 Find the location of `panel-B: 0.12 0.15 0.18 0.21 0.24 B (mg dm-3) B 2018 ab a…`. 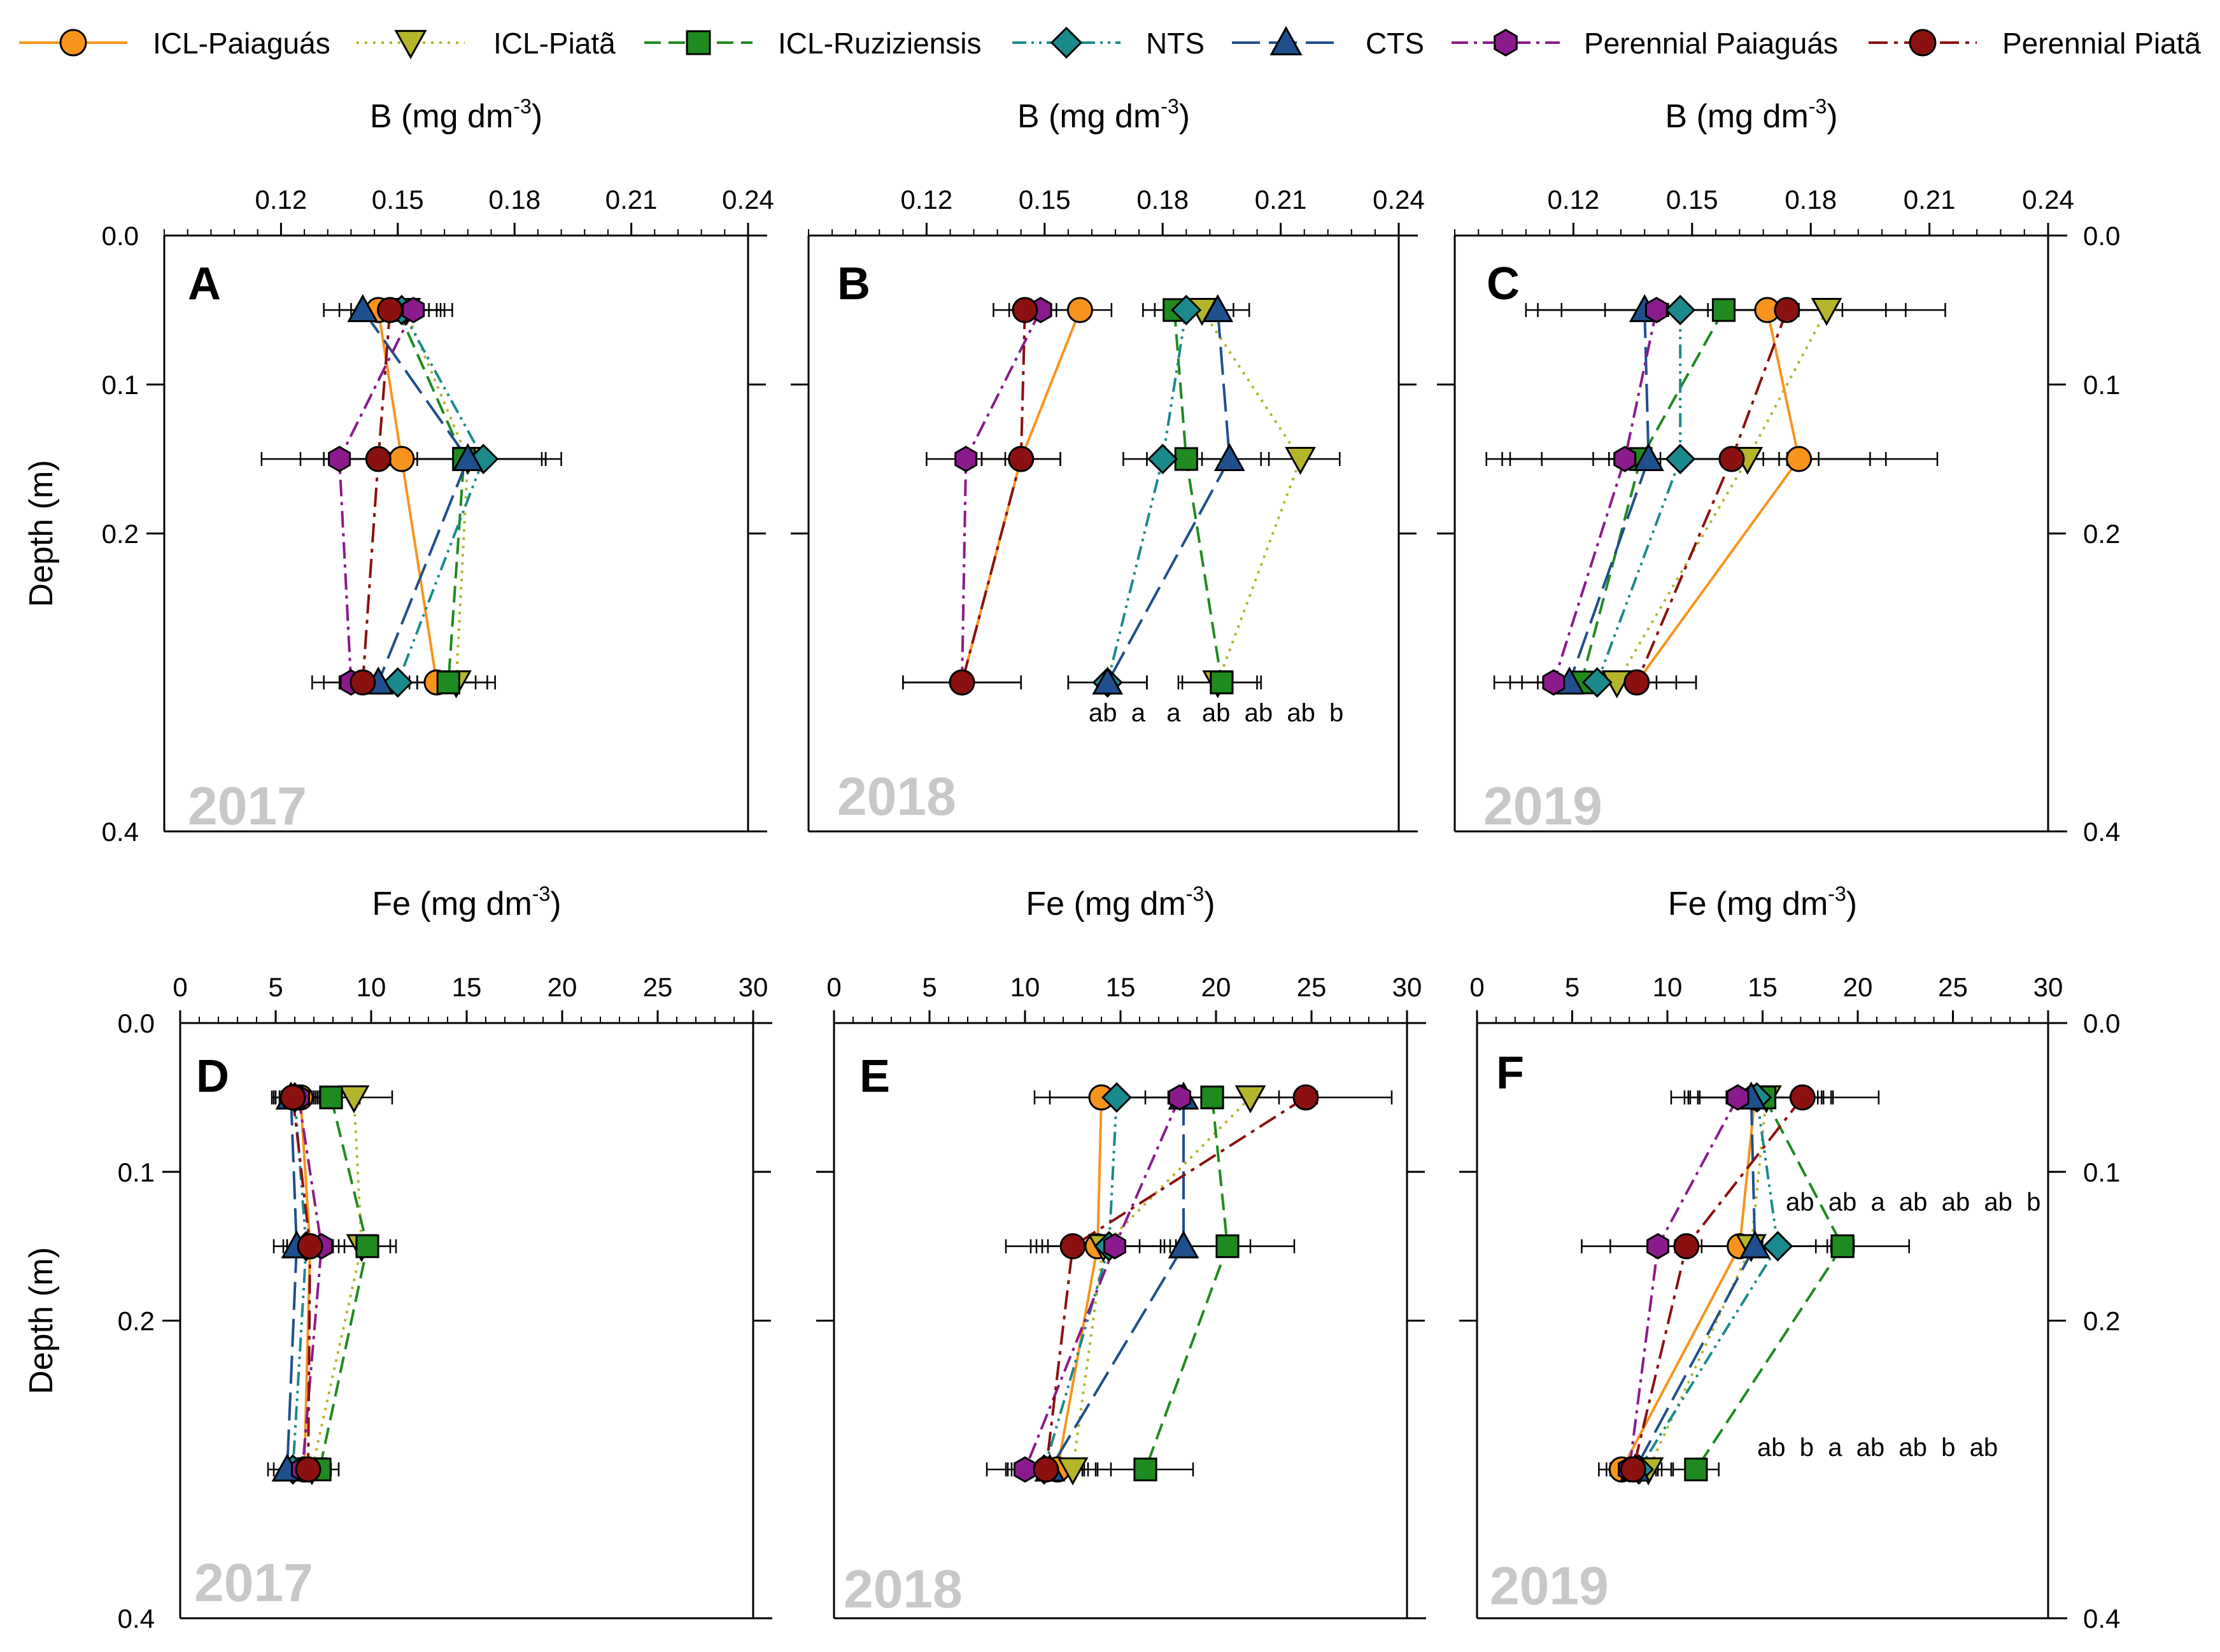

panel-B: 0.12 0.15 0.18 0.21 0.24 B (mg dm-3) B 2018 ab a… is located at coordinates (1108, 464).